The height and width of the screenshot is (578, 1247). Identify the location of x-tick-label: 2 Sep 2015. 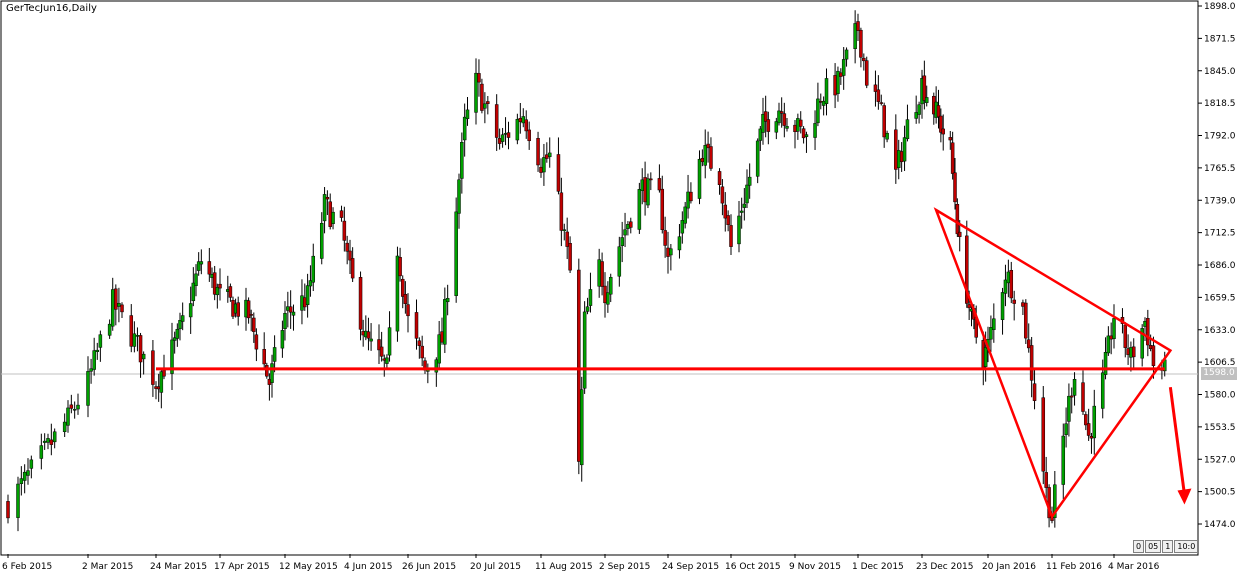
(624, 567).